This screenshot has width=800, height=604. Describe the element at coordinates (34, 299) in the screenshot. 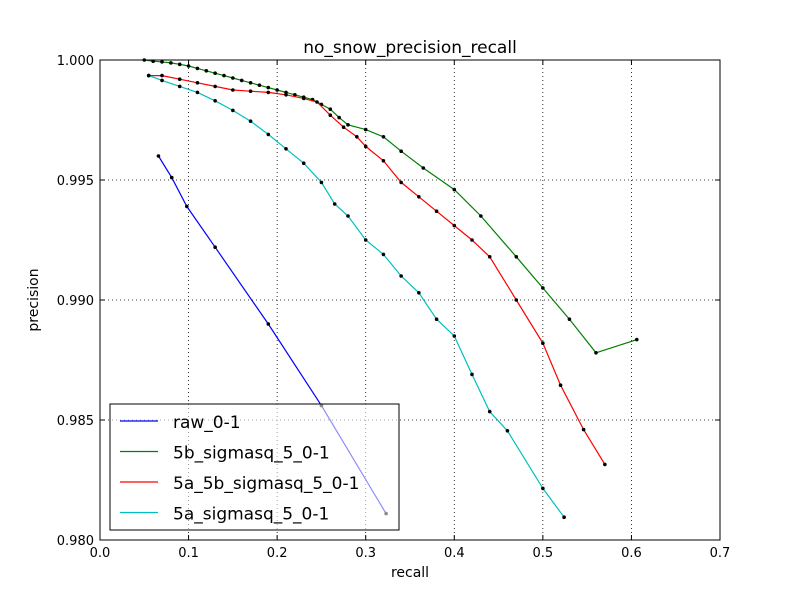

I see `y-axis-label: precision` at that location.